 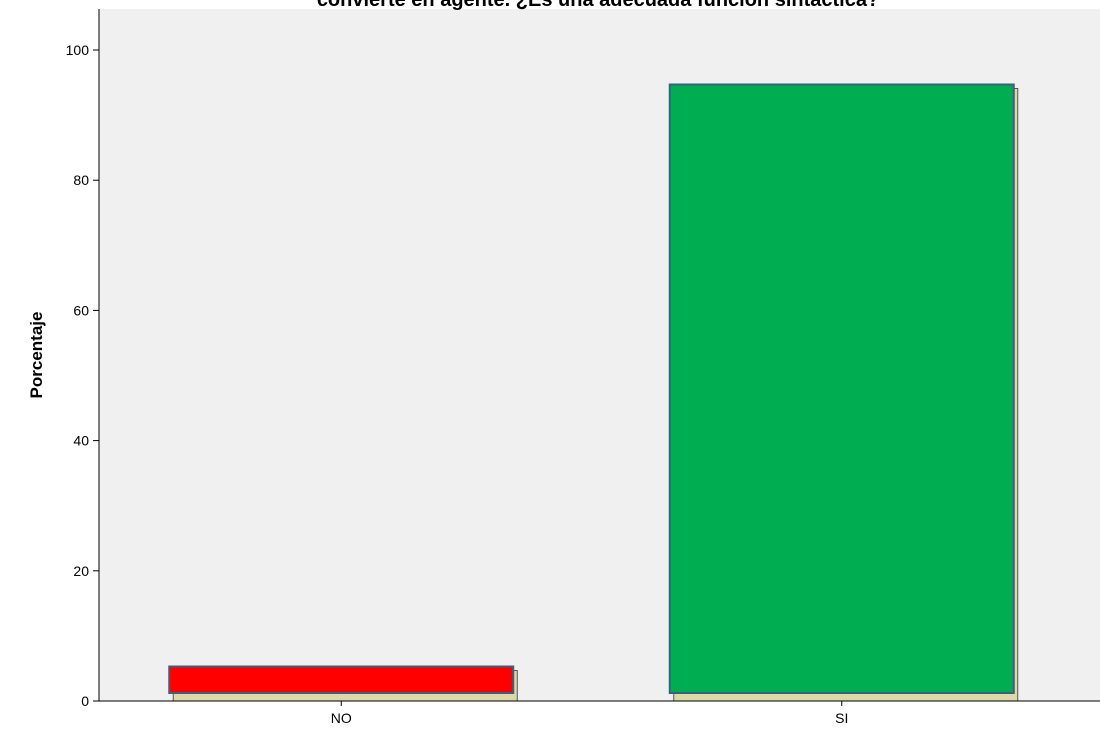 What do you see at coordinates (841, 718) in the screenshot?
I see `x-tick-label-si: SI` at bounding box center [841, 718].